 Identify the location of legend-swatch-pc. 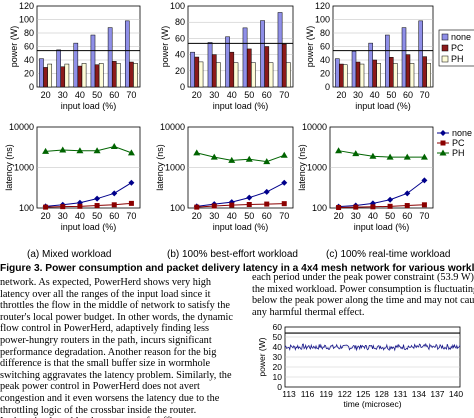
(445, 48).